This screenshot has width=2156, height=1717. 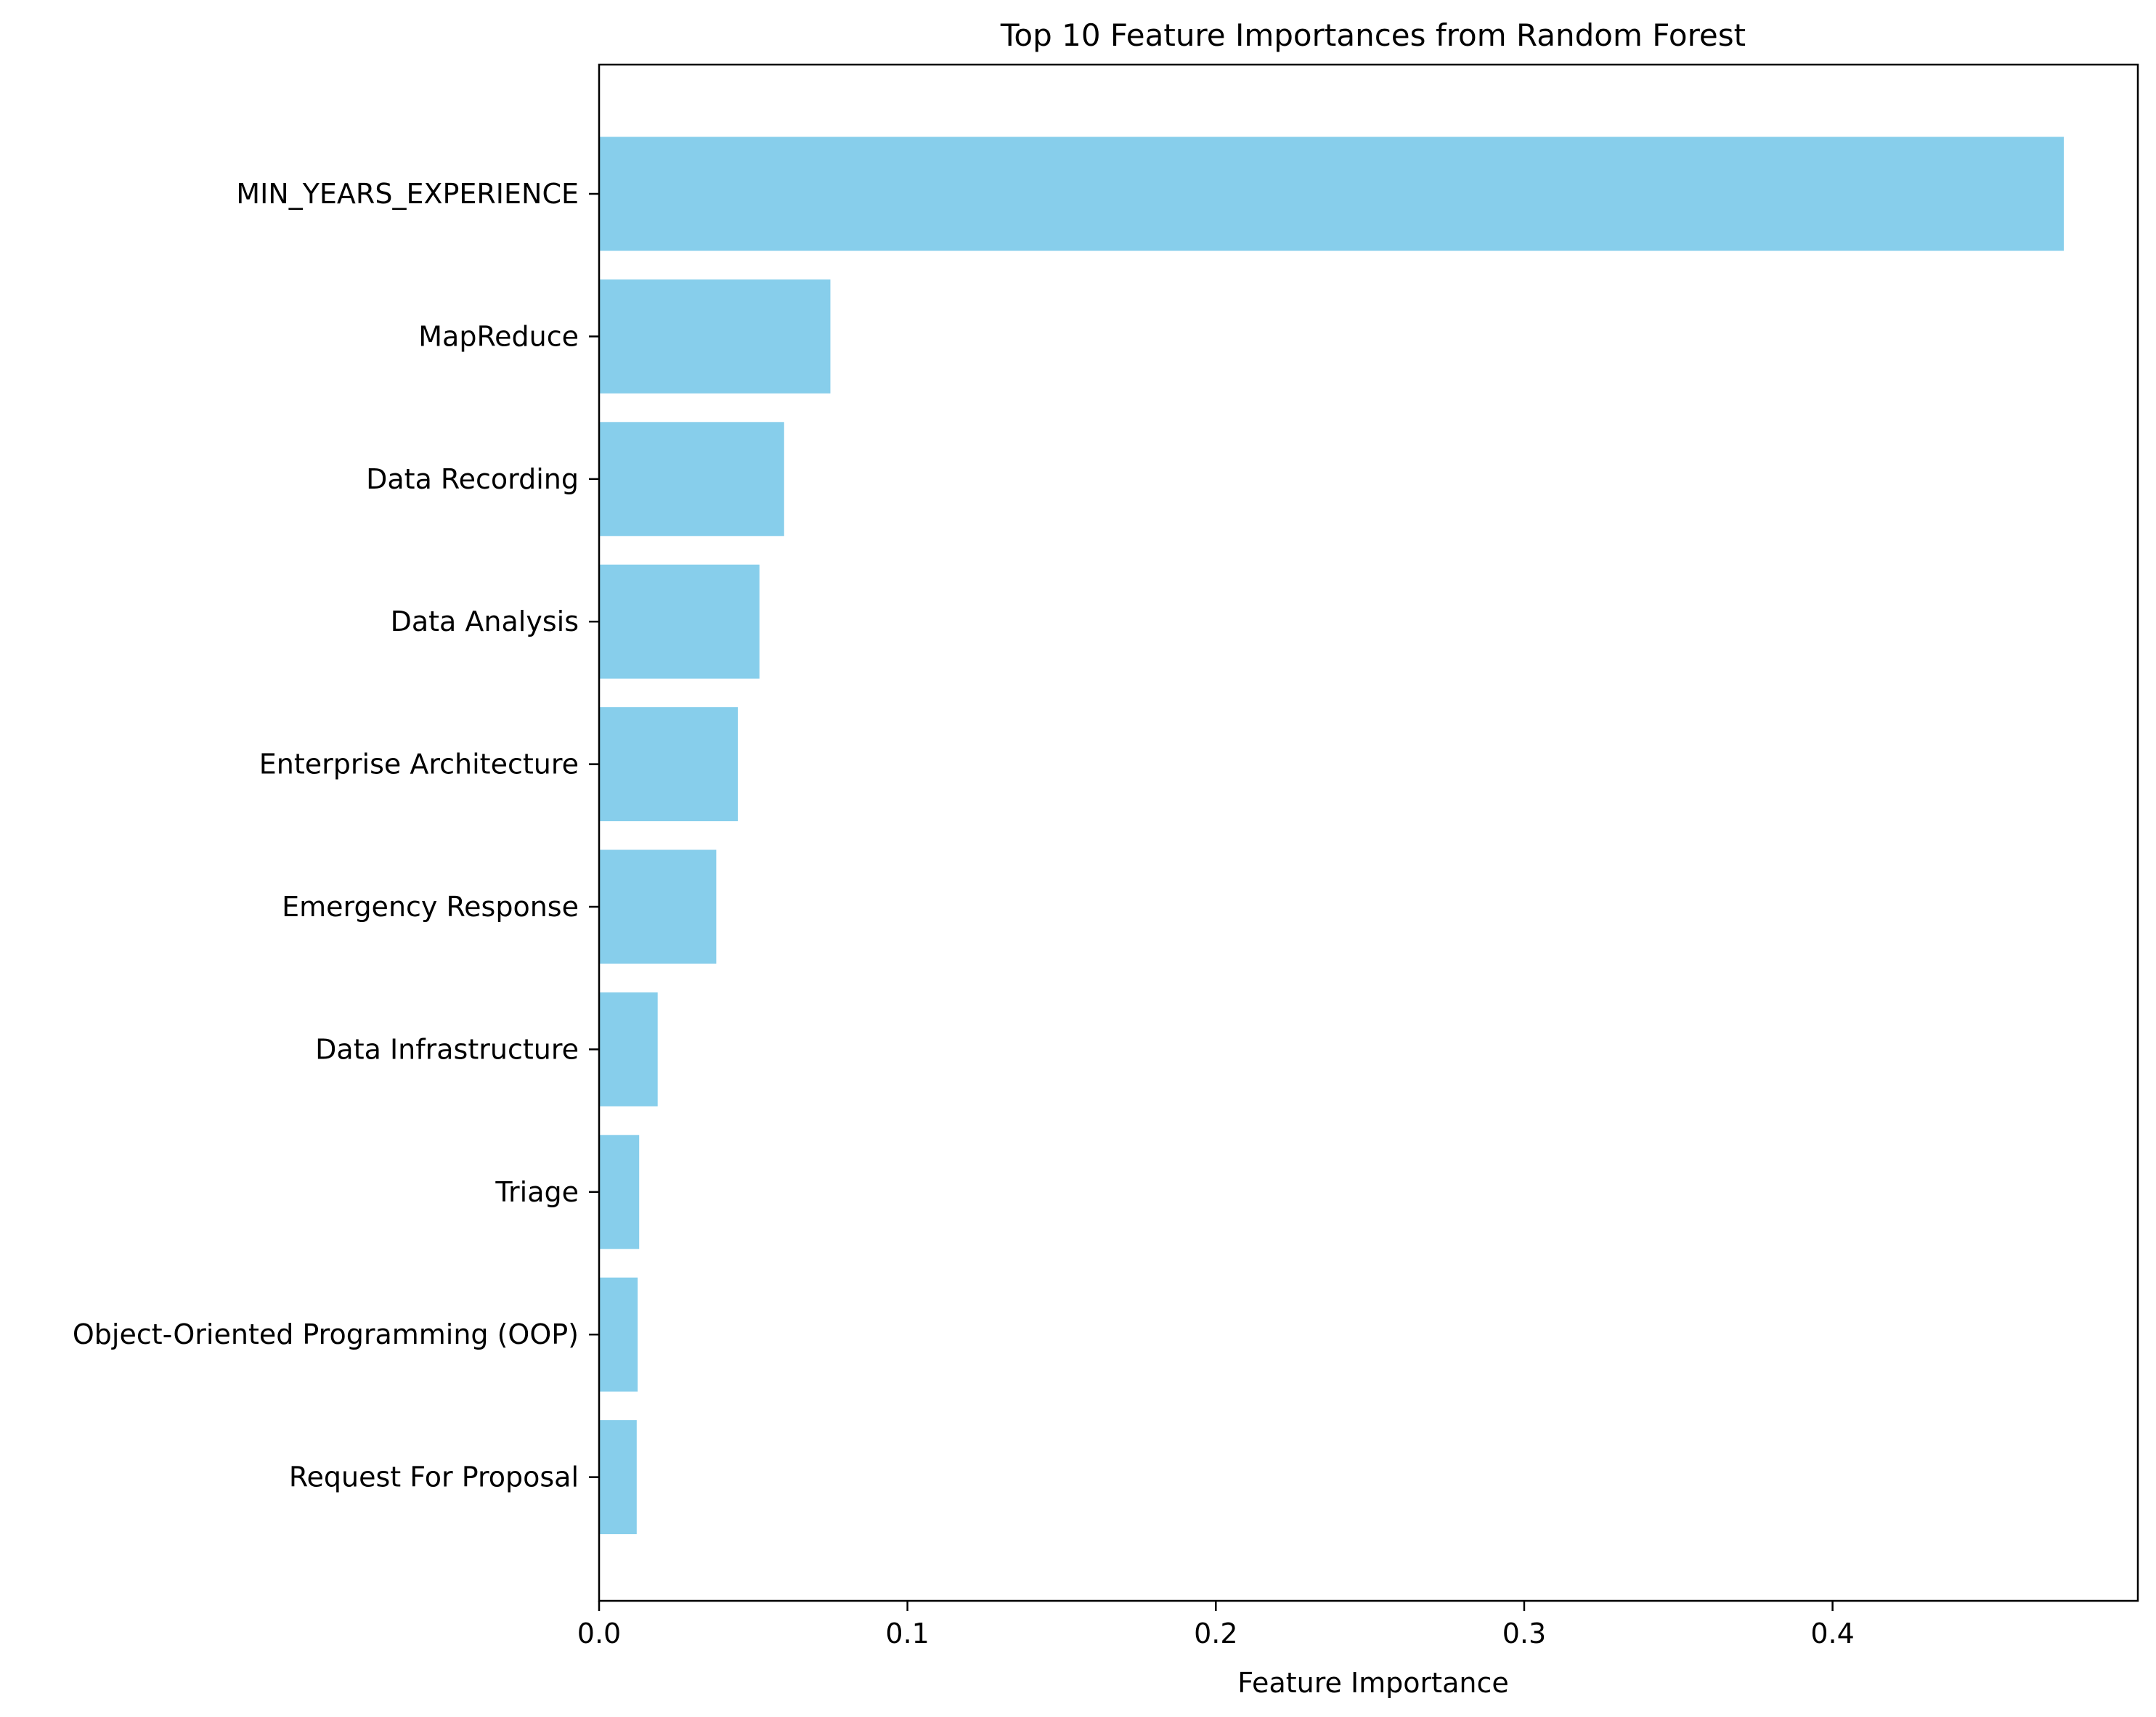 I want to click on bar-triage, so click(x=619, y=1192).